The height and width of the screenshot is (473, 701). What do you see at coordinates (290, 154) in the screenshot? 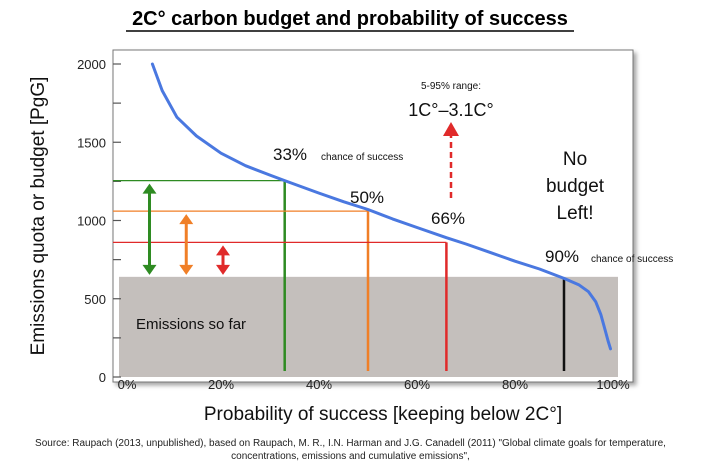
I see `marker-label-33: 33%` at bounding box center [290, 154].